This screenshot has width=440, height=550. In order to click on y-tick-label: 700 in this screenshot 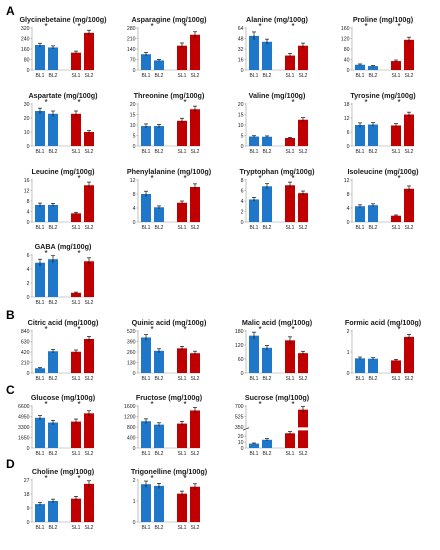, I will do `click(239, 407)`.